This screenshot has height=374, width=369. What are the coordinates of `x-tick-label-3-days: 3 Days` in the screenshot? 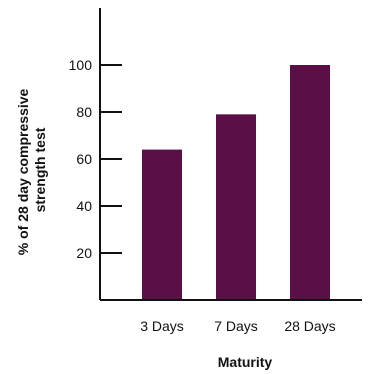 It's located at (162, 326).